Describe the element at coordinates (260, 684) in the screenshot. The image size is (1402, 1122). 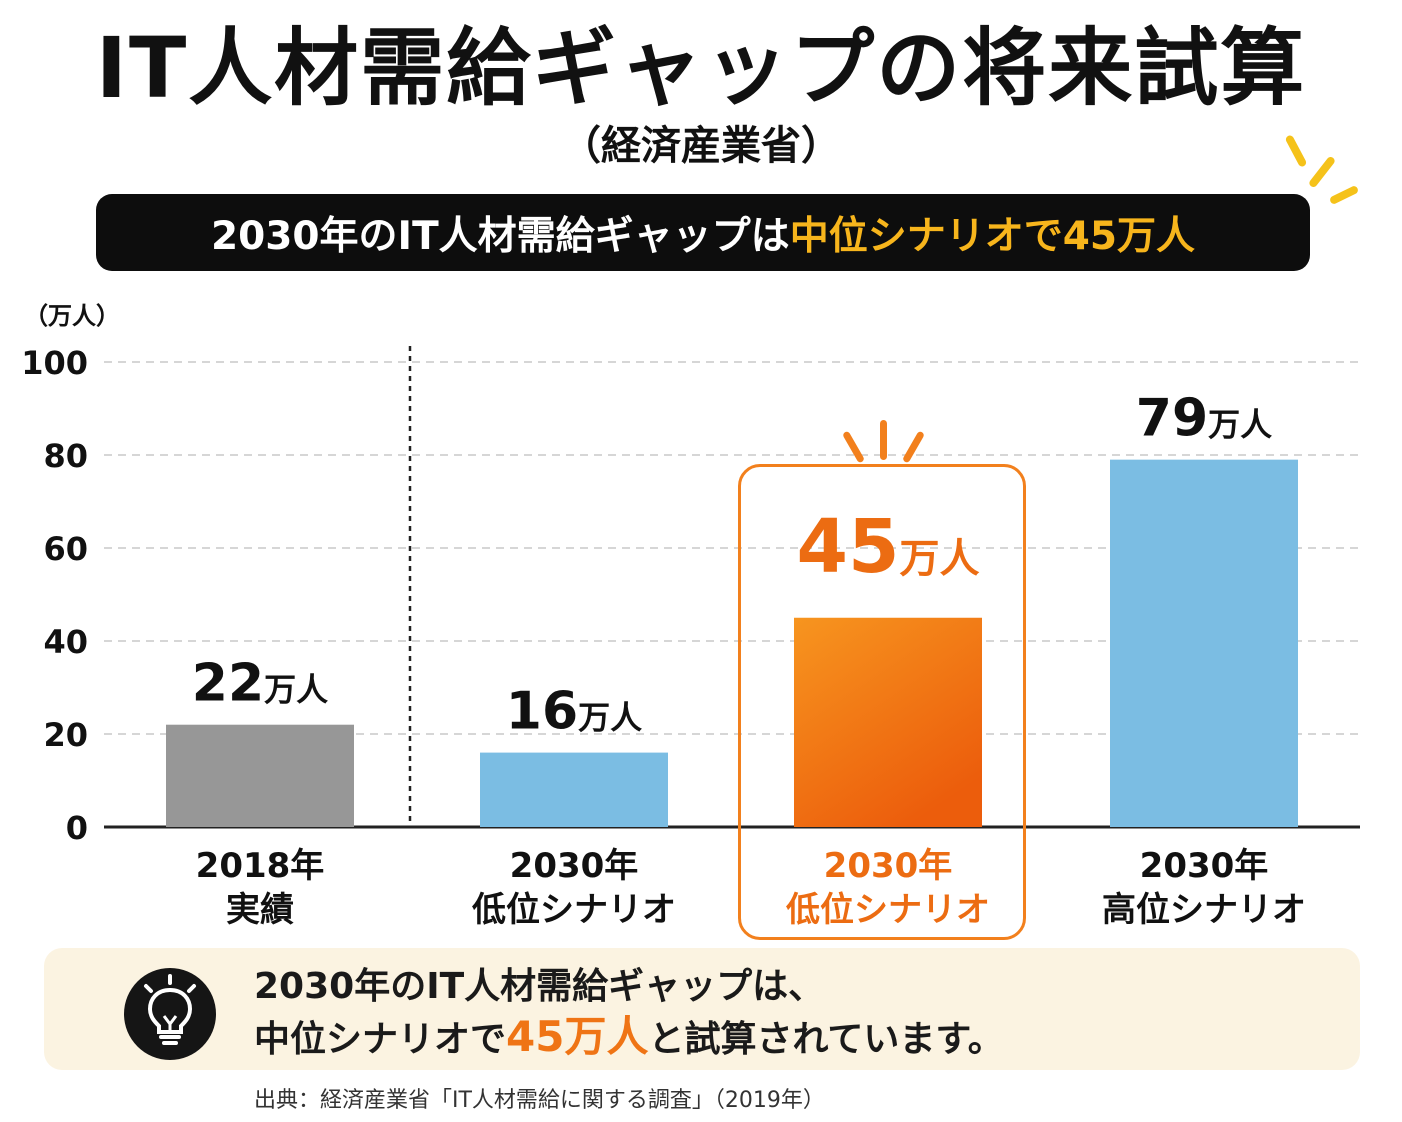
I see `data-label: 22万人` at that location.